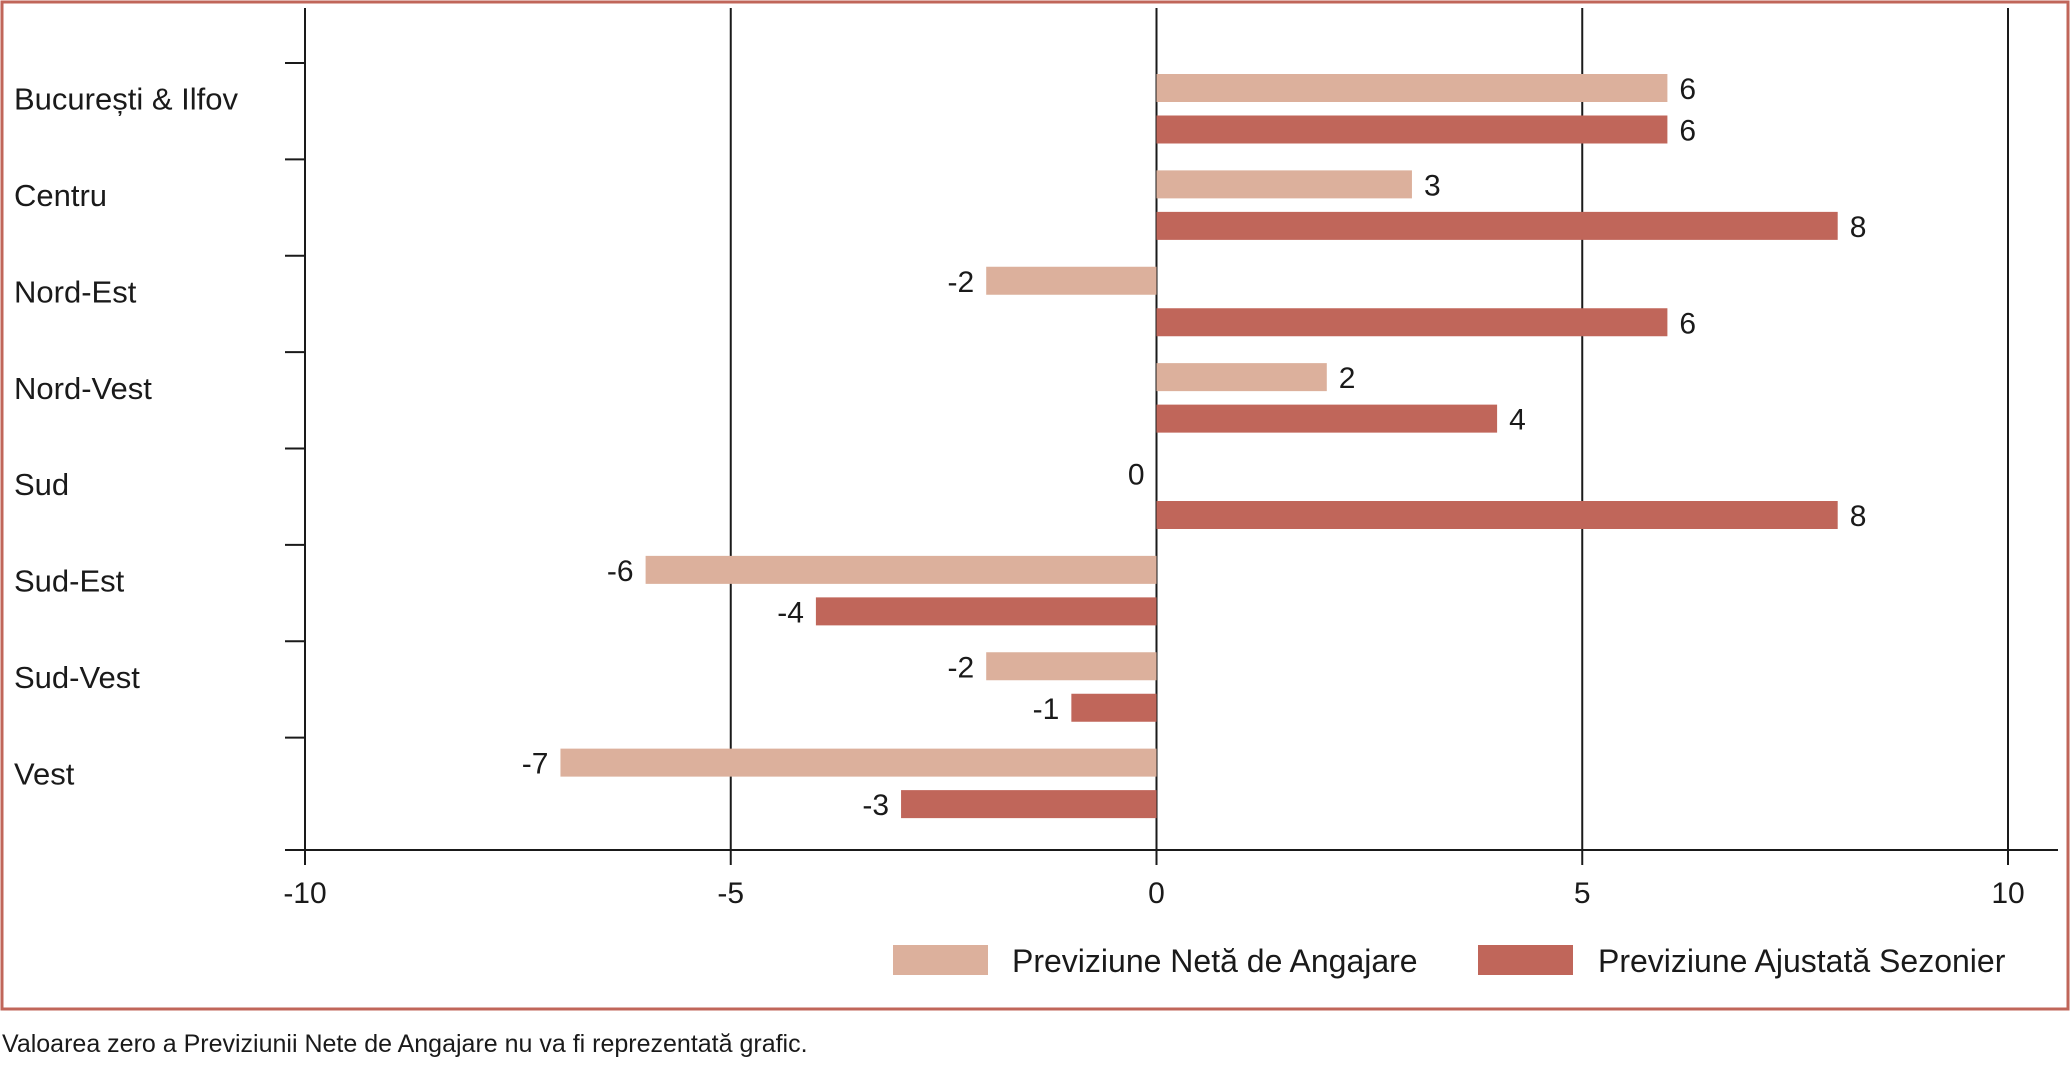 The width and height of the screenshot is (2070, 1075). Describe the element at coordinates (961, 667) in the screenshot. I see `data-label-0-6: -2` at that location.